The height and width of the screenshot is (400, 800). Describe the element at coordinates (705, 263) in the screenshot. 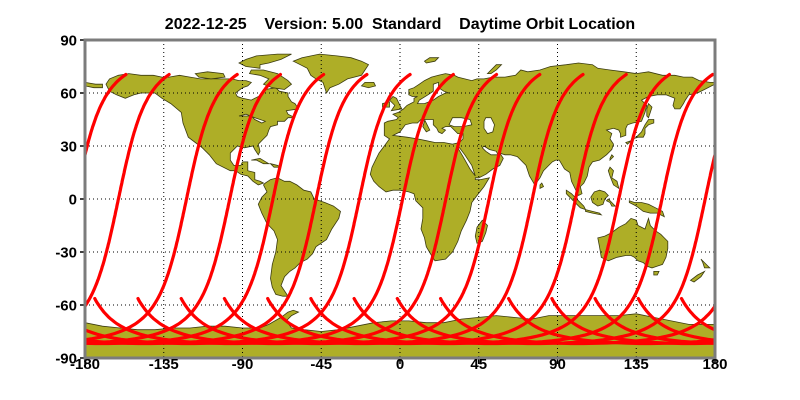

I see `land-new-zealand-north` at that location.